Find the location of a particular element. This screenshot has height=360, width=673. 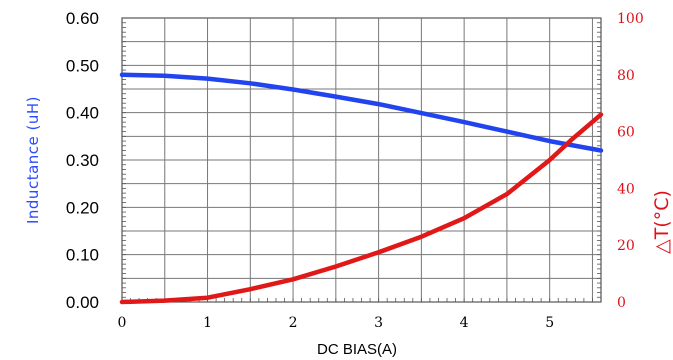

x-tick-label: 5 is located at coordinates (549, 323).